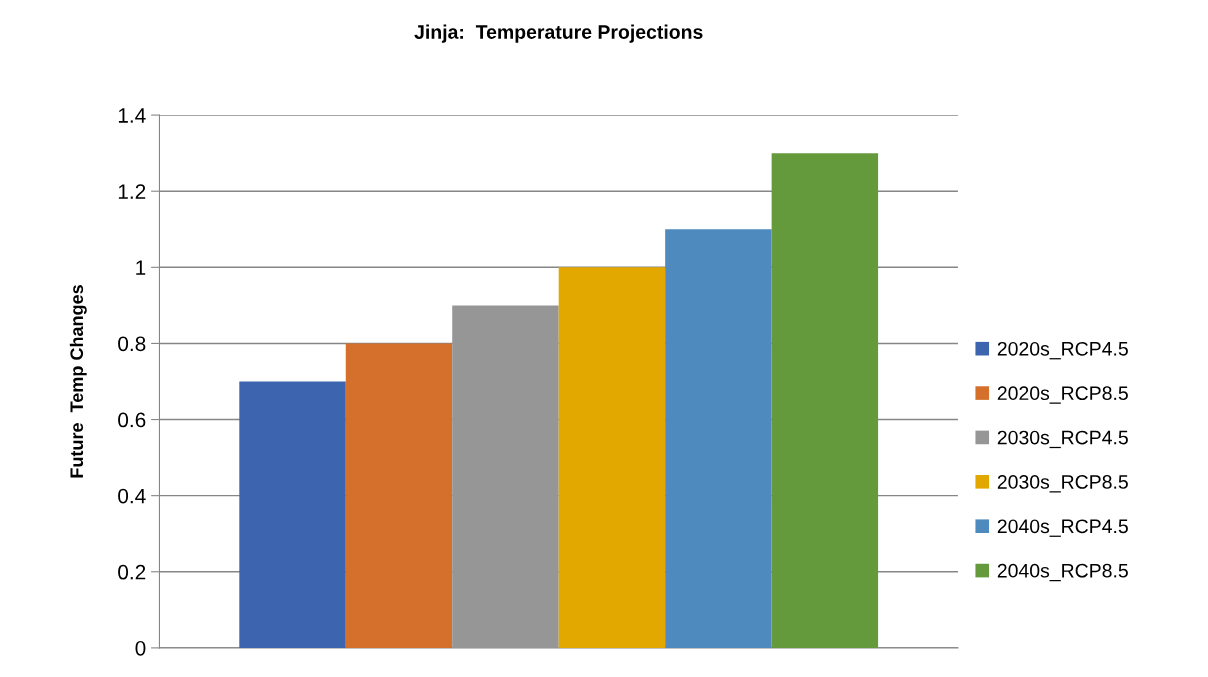 This screenshot has width=1208, height=677. Describe the element at coordinates (558, 33) in the screenshot. I see `chart-title: Jinja: Temperature Projections` at that location.